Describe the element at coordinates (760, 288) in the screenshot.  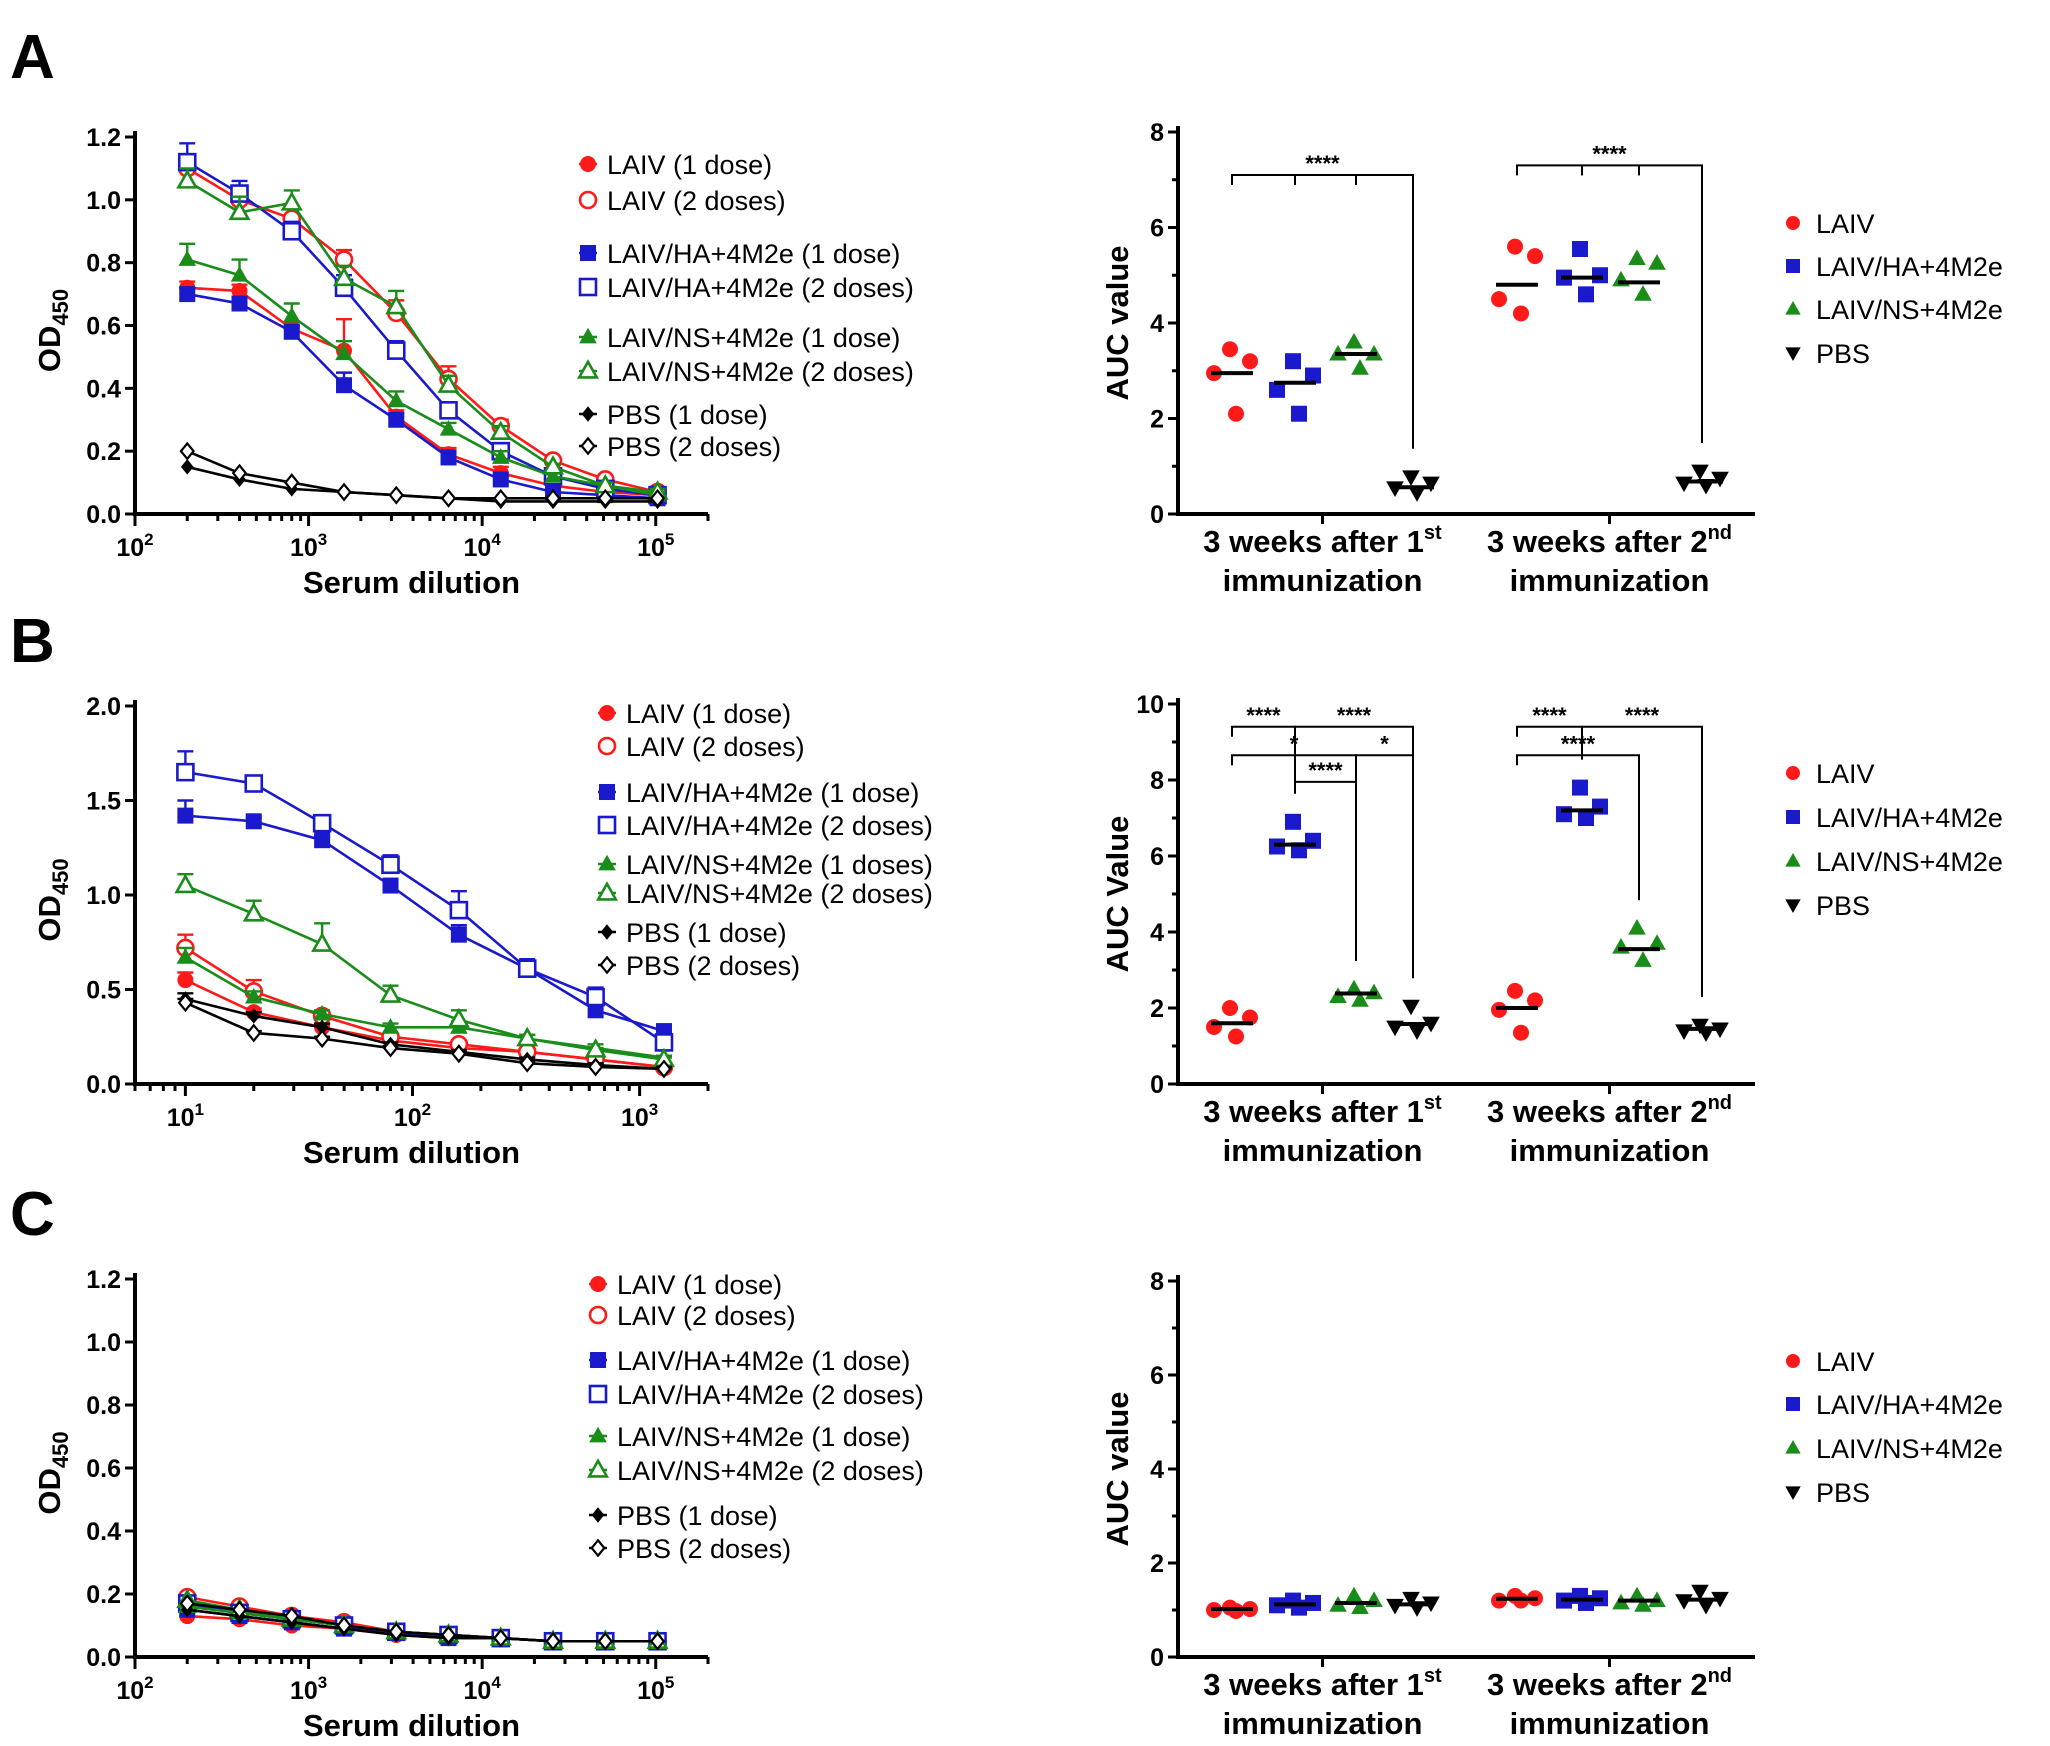
I see `legend-label: LAIV/HA+4M2e (2 doses)` at that location.